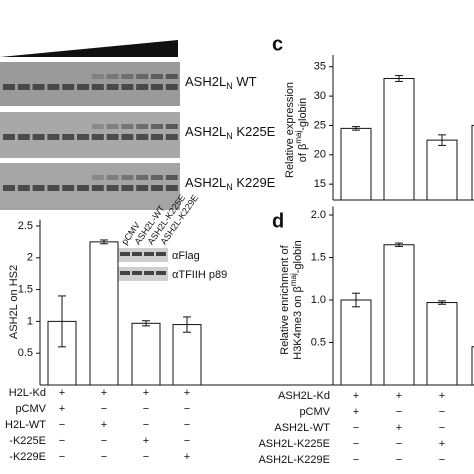 The image size is (474, 474). Describe the element at coordinates (199, 275) in the screenshot. I see `blot-row-label: αTFIIH p89` at that location.